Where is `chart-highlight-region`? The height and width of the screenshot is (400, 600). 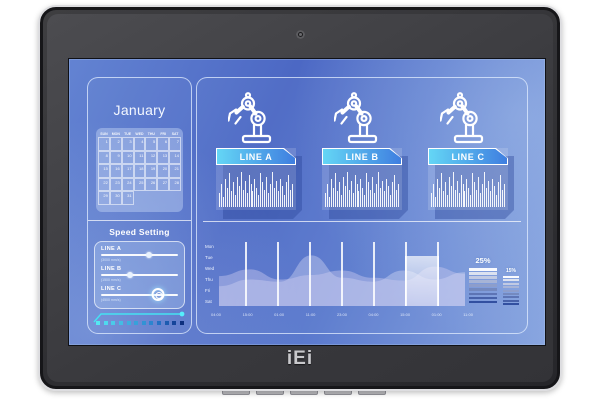 chart-highlight-region is located at coordinates (422, 281).